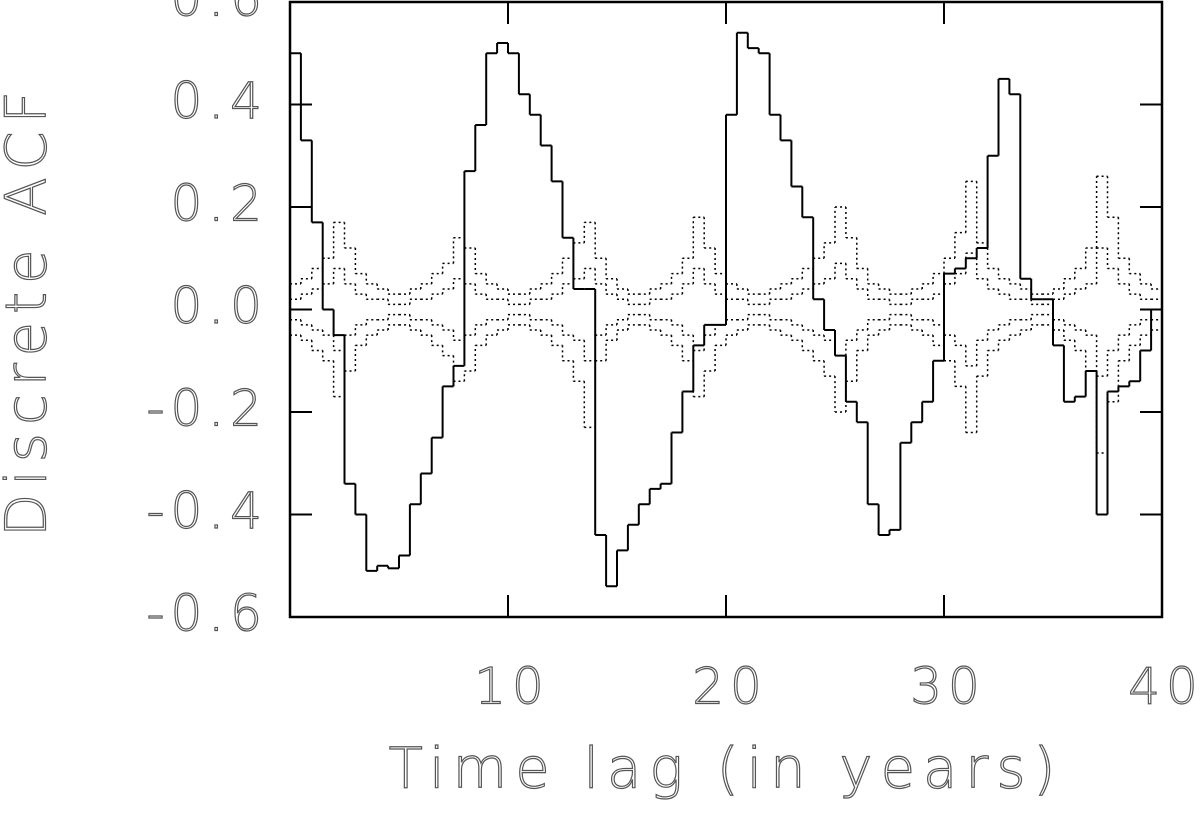 The image size is (1200, 818). I want to click on y-tick-label: -0.4, so click(207, 511).